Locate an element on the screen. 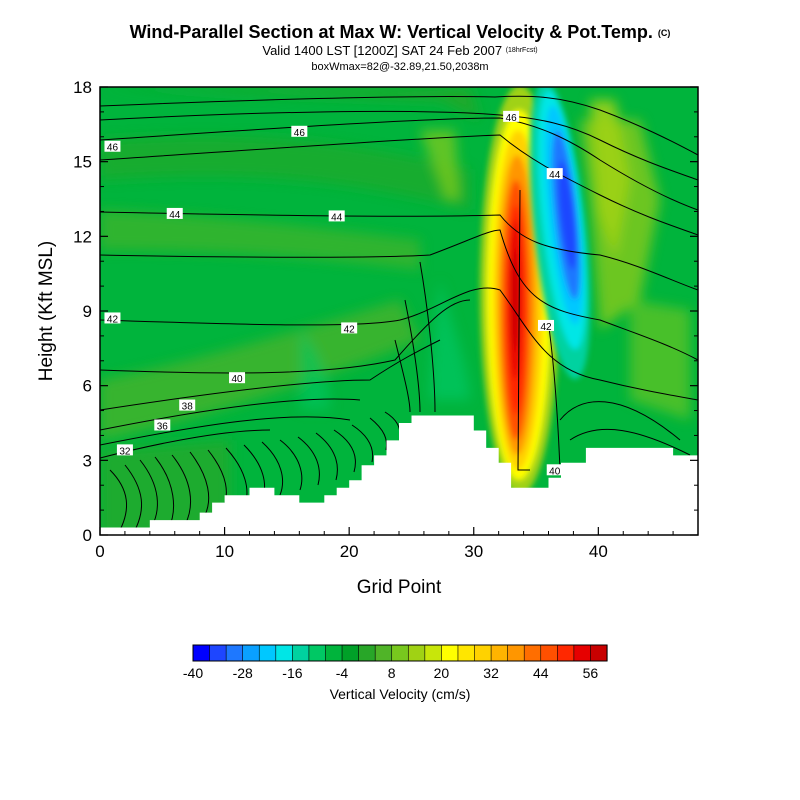 Image resolution: width=800 pixels, height=800 pixels. x-tick-label: 40 is located at coordinates (598, 551).